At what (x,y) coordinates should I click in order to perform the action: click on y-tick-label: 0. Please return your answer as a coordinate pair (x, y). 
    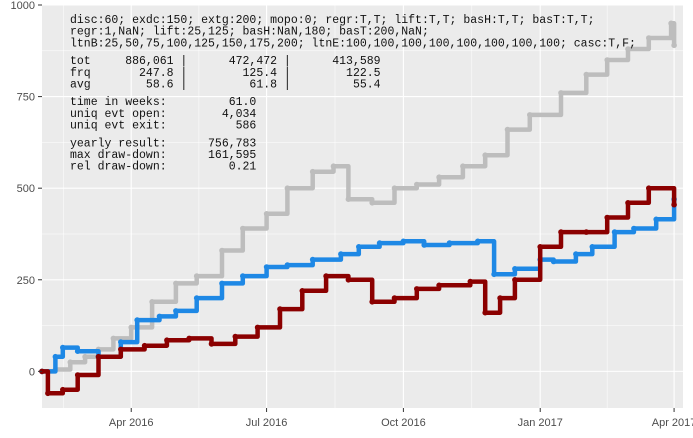
    Looking at the image, I should click on (32, 372).